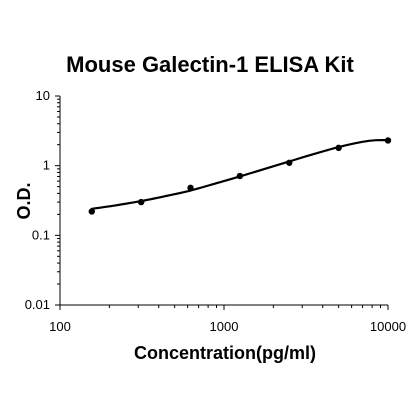  I want to click on y-tick-label: 0.01, so click(37, 304).